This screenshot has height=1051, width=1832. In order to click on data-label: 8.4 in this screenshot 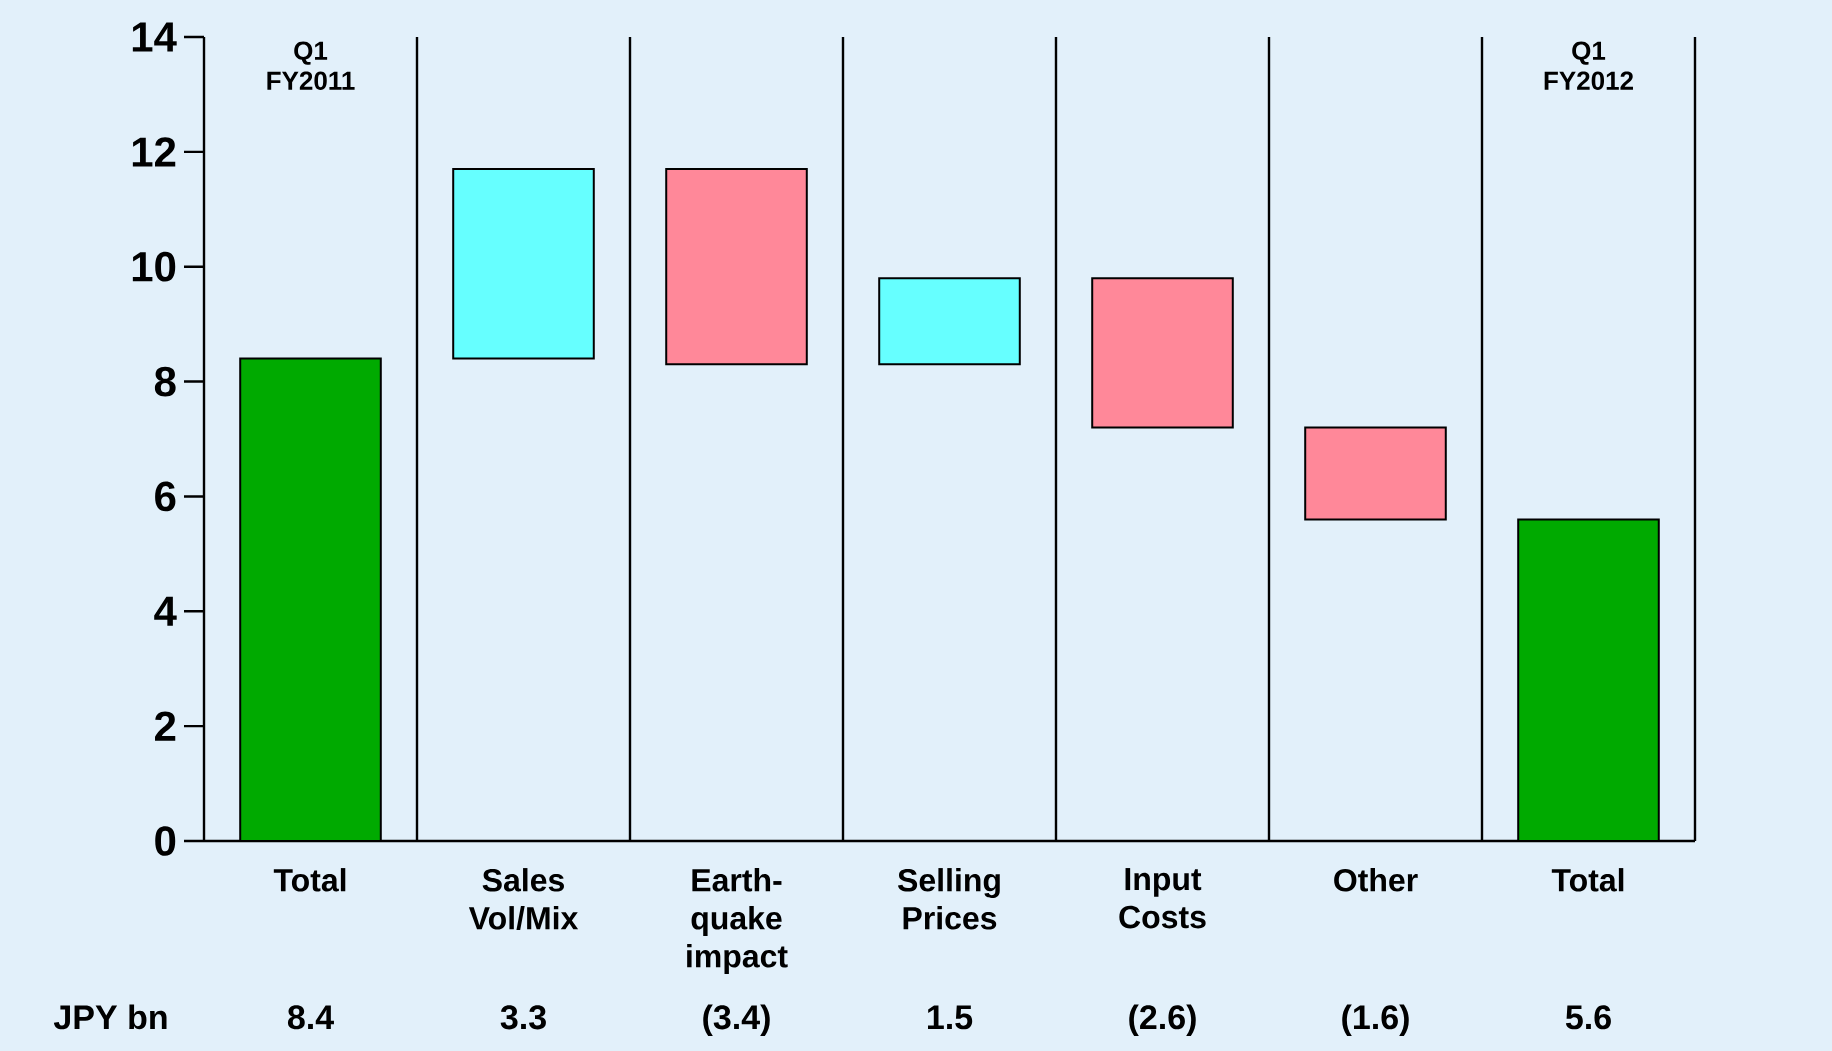, I will do `click(310, 1017)`.